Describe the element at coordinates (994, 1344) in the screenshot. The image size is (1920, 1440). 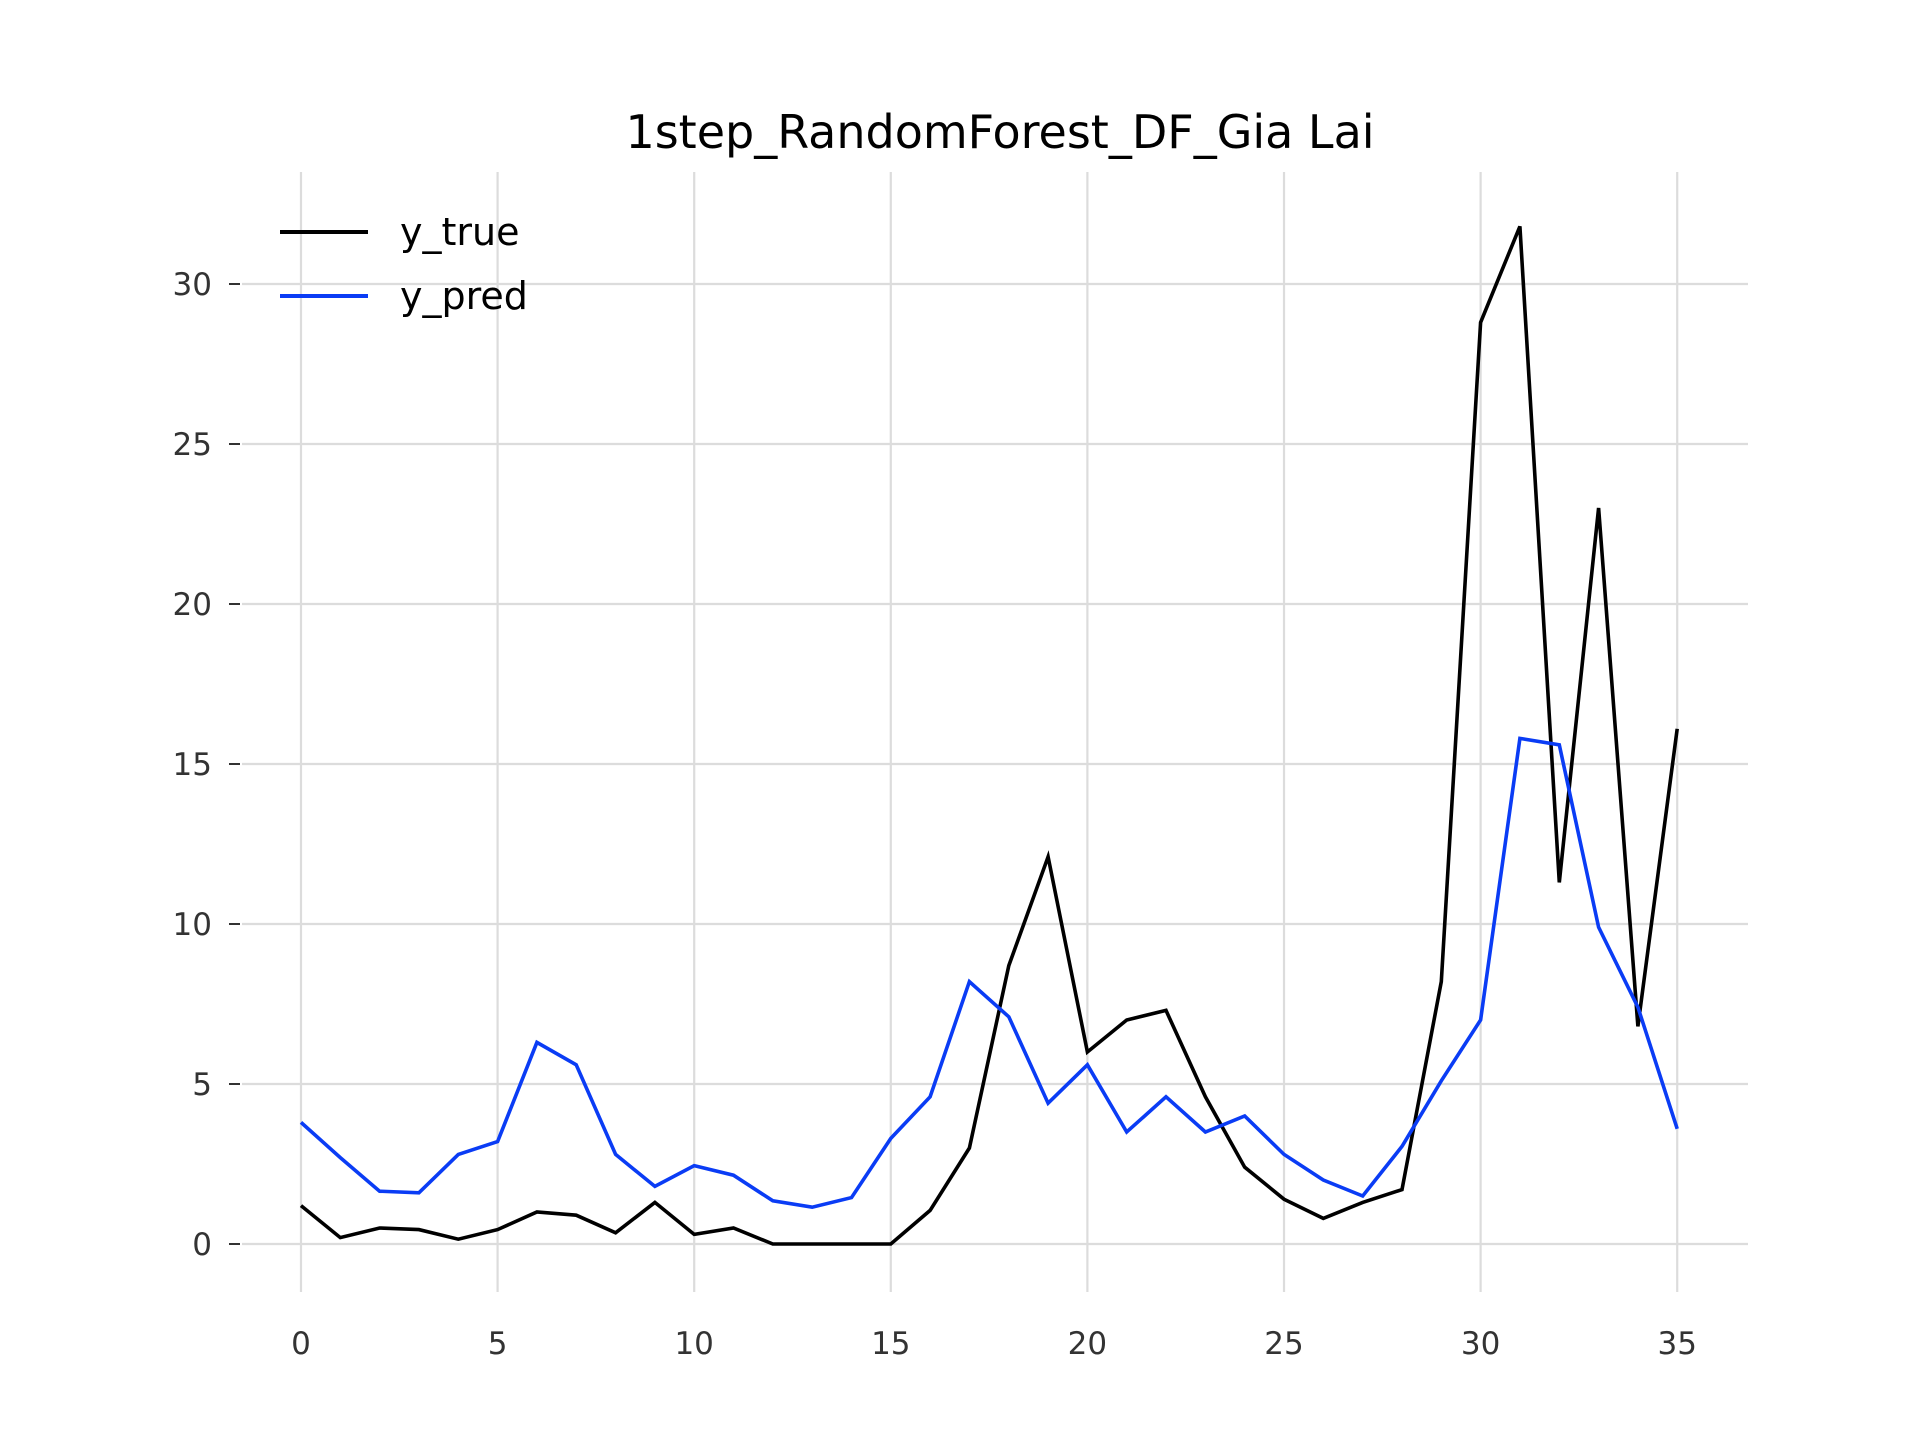
I see `x-axis: 0 5 10 15 20 25 30 35` at that location.